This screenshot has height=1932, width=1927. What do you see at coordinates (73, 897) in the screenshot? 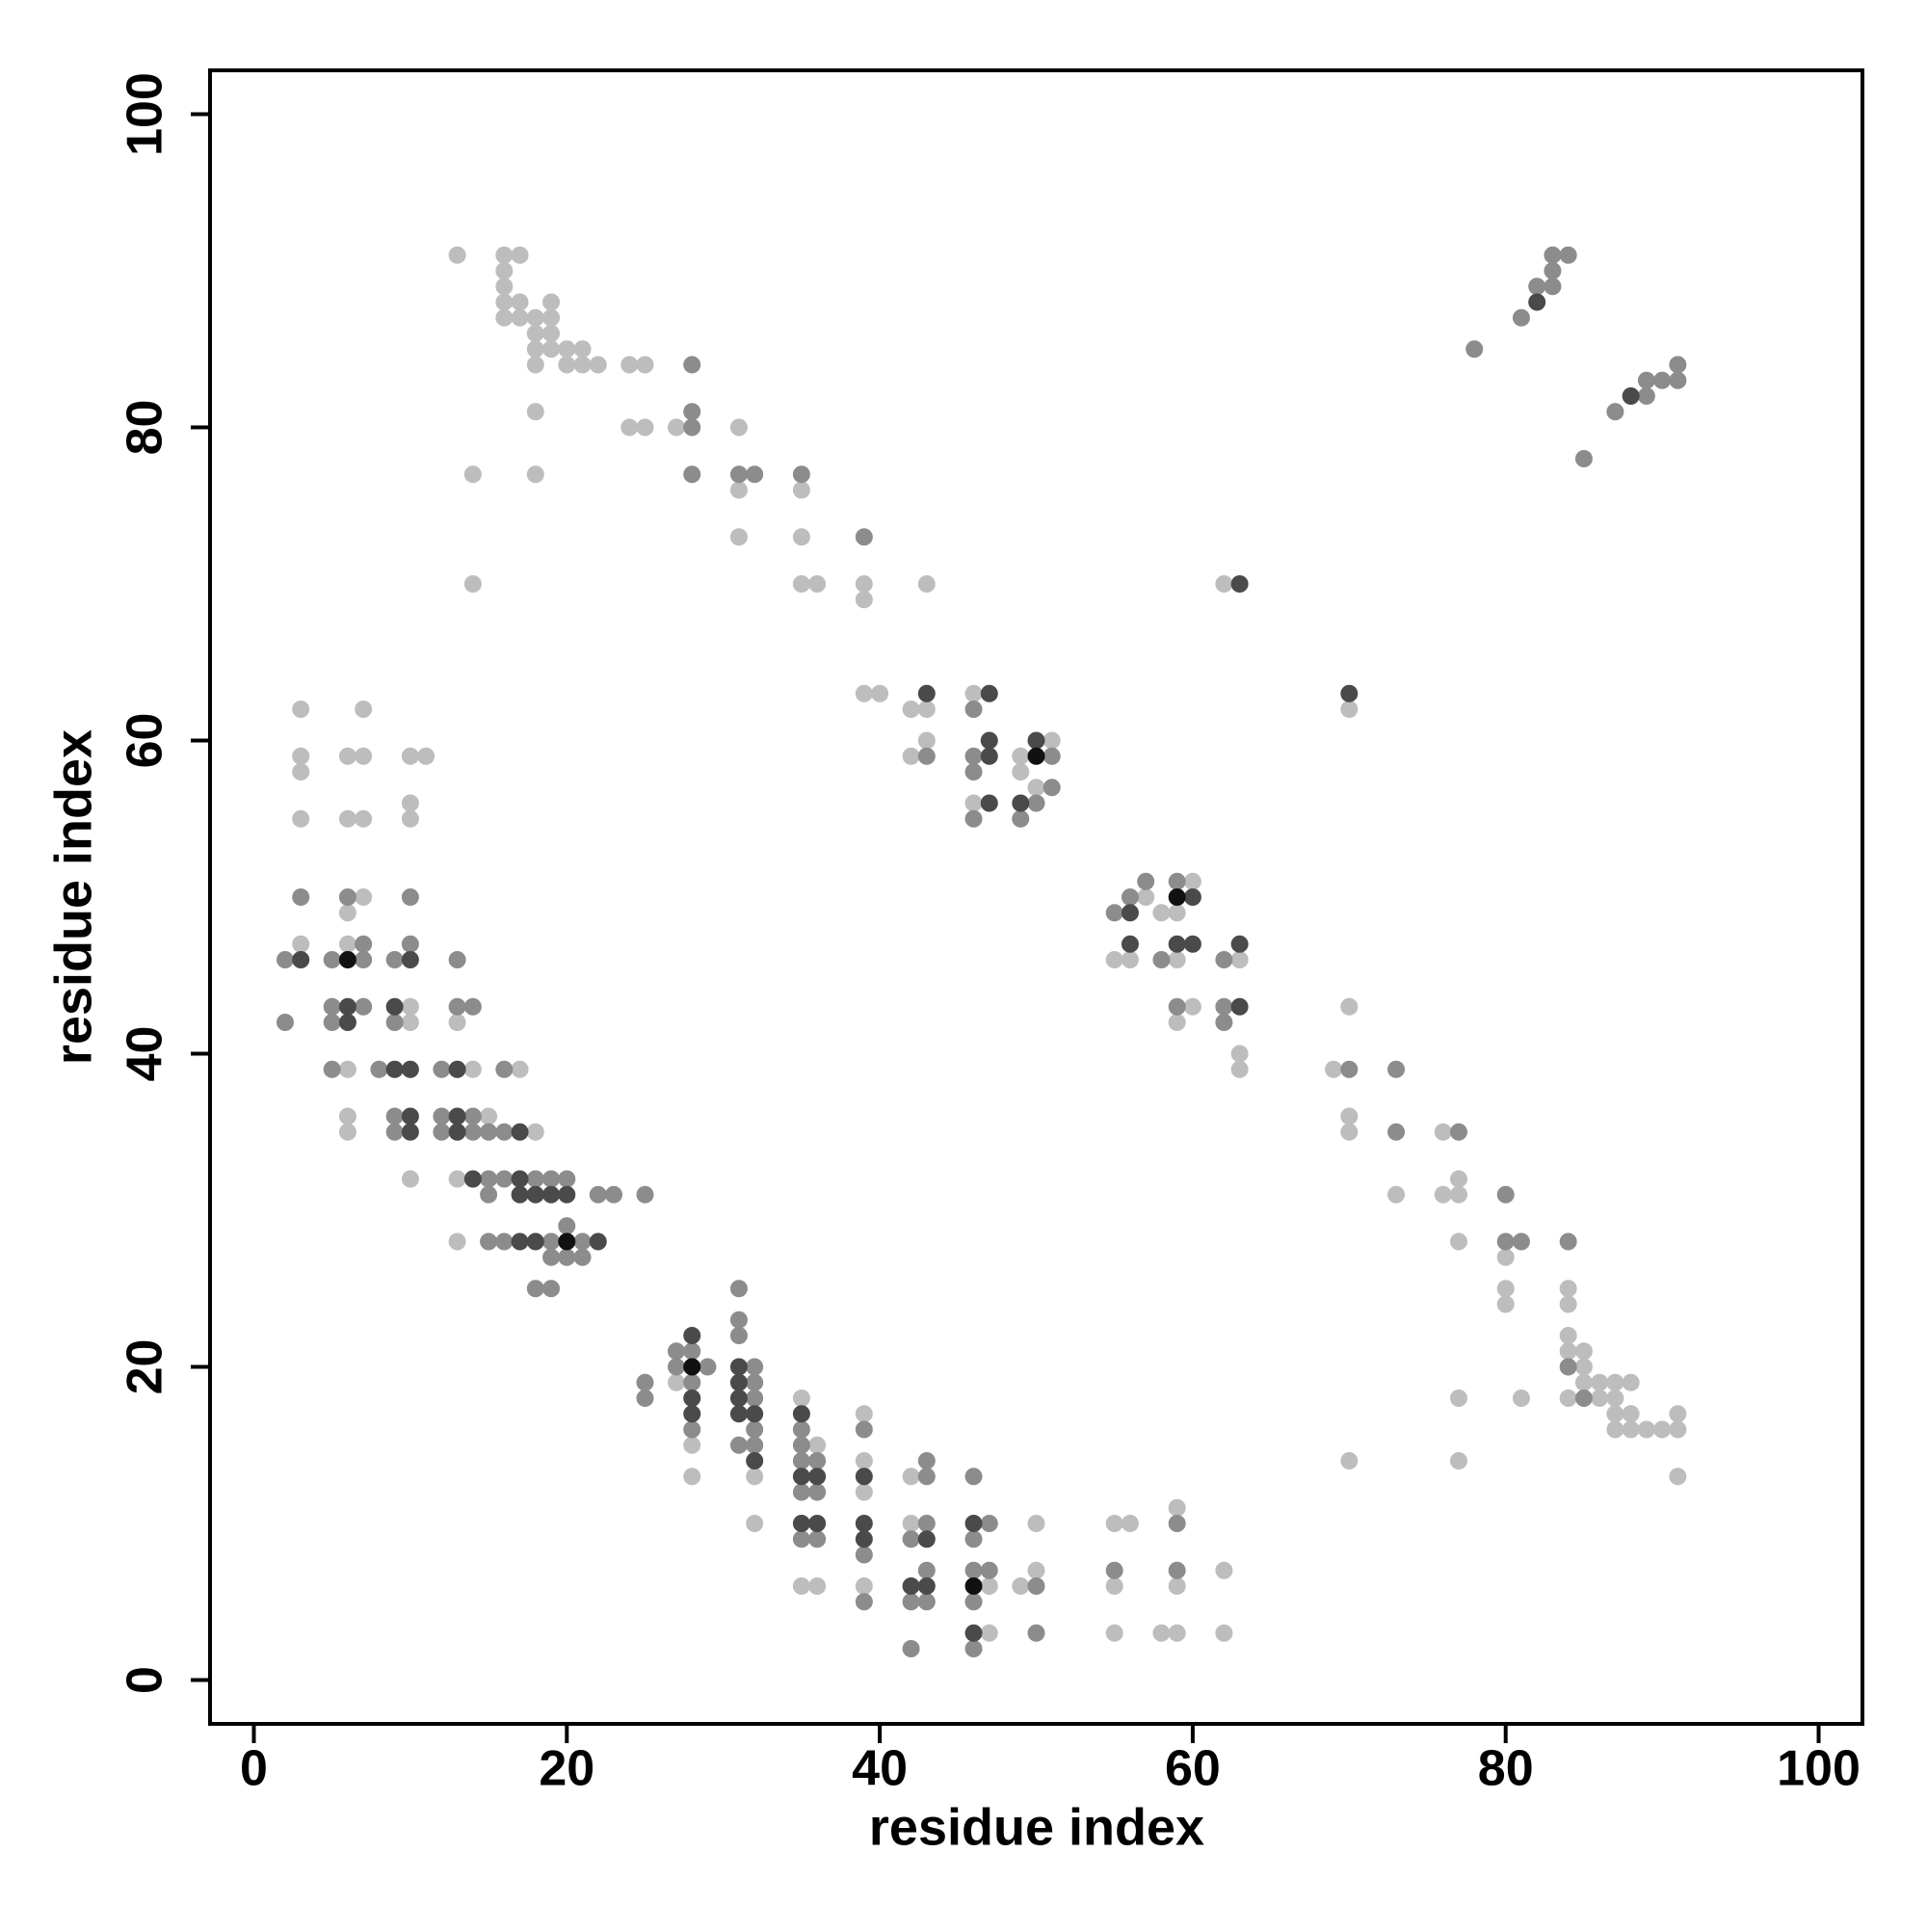
I see `y-axis-title: residue index` at bounding box center [73, 897].